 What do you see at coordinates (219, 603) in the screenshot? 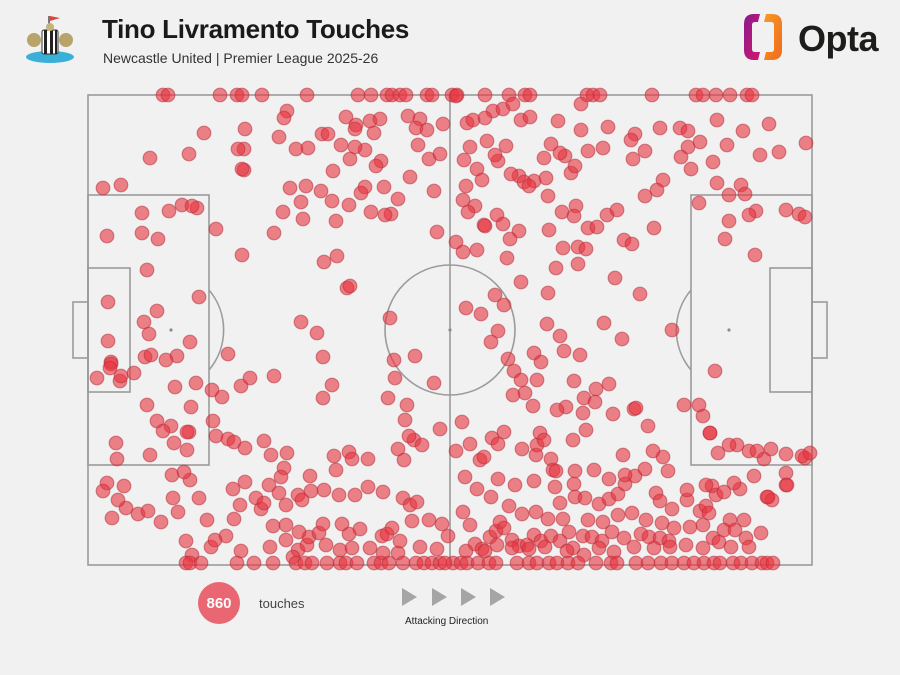
I see `touch-count-badge: 860` at bounding box center [219, 603].